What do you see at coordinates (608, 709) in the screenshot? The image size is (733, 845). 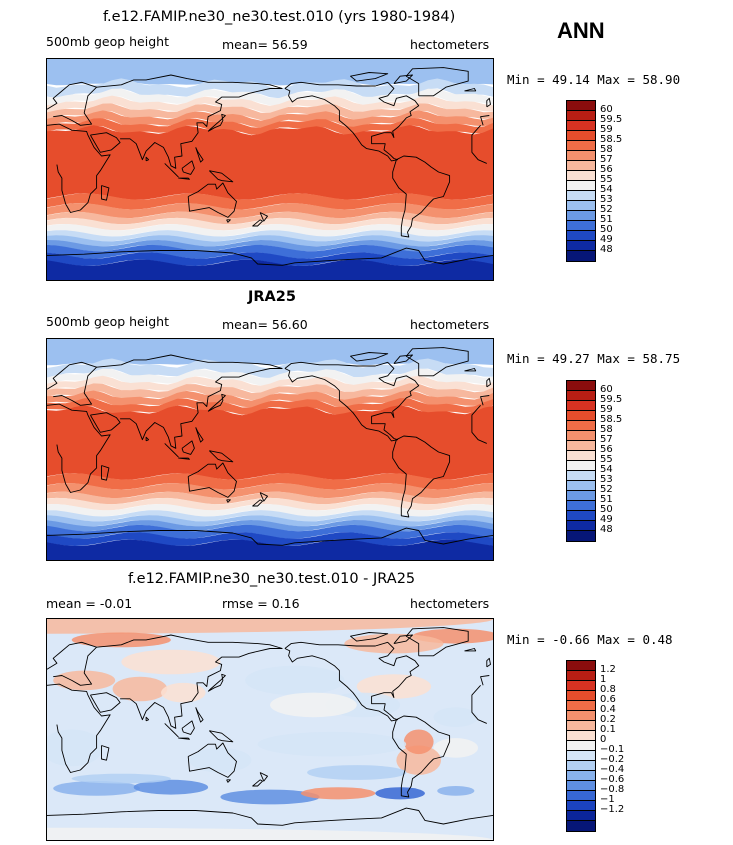 I see `colorbar-label: 0.4` at bounding box center [608, 709].